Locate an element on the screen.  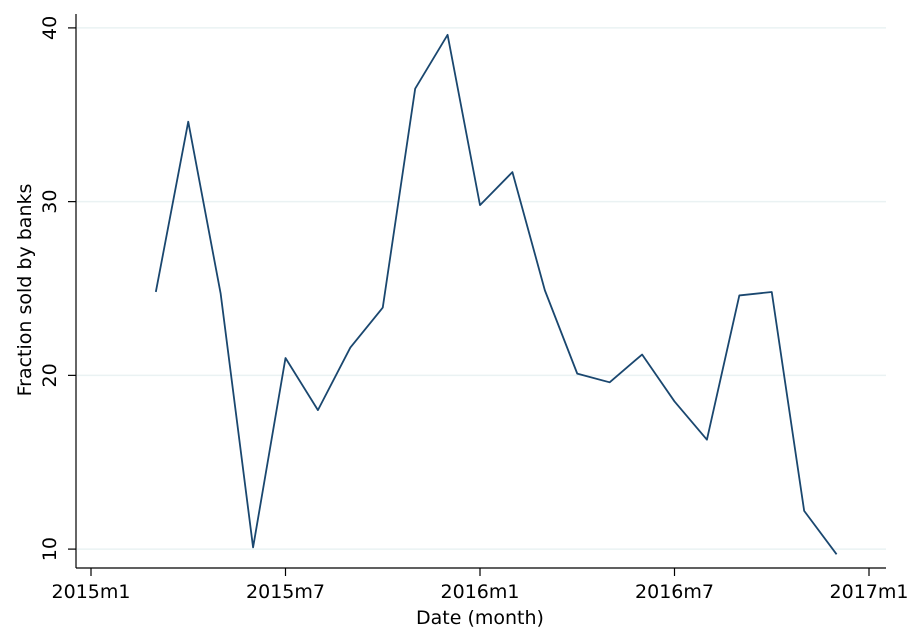
y-tick-label: 40 is located at coordinates (50, 28).